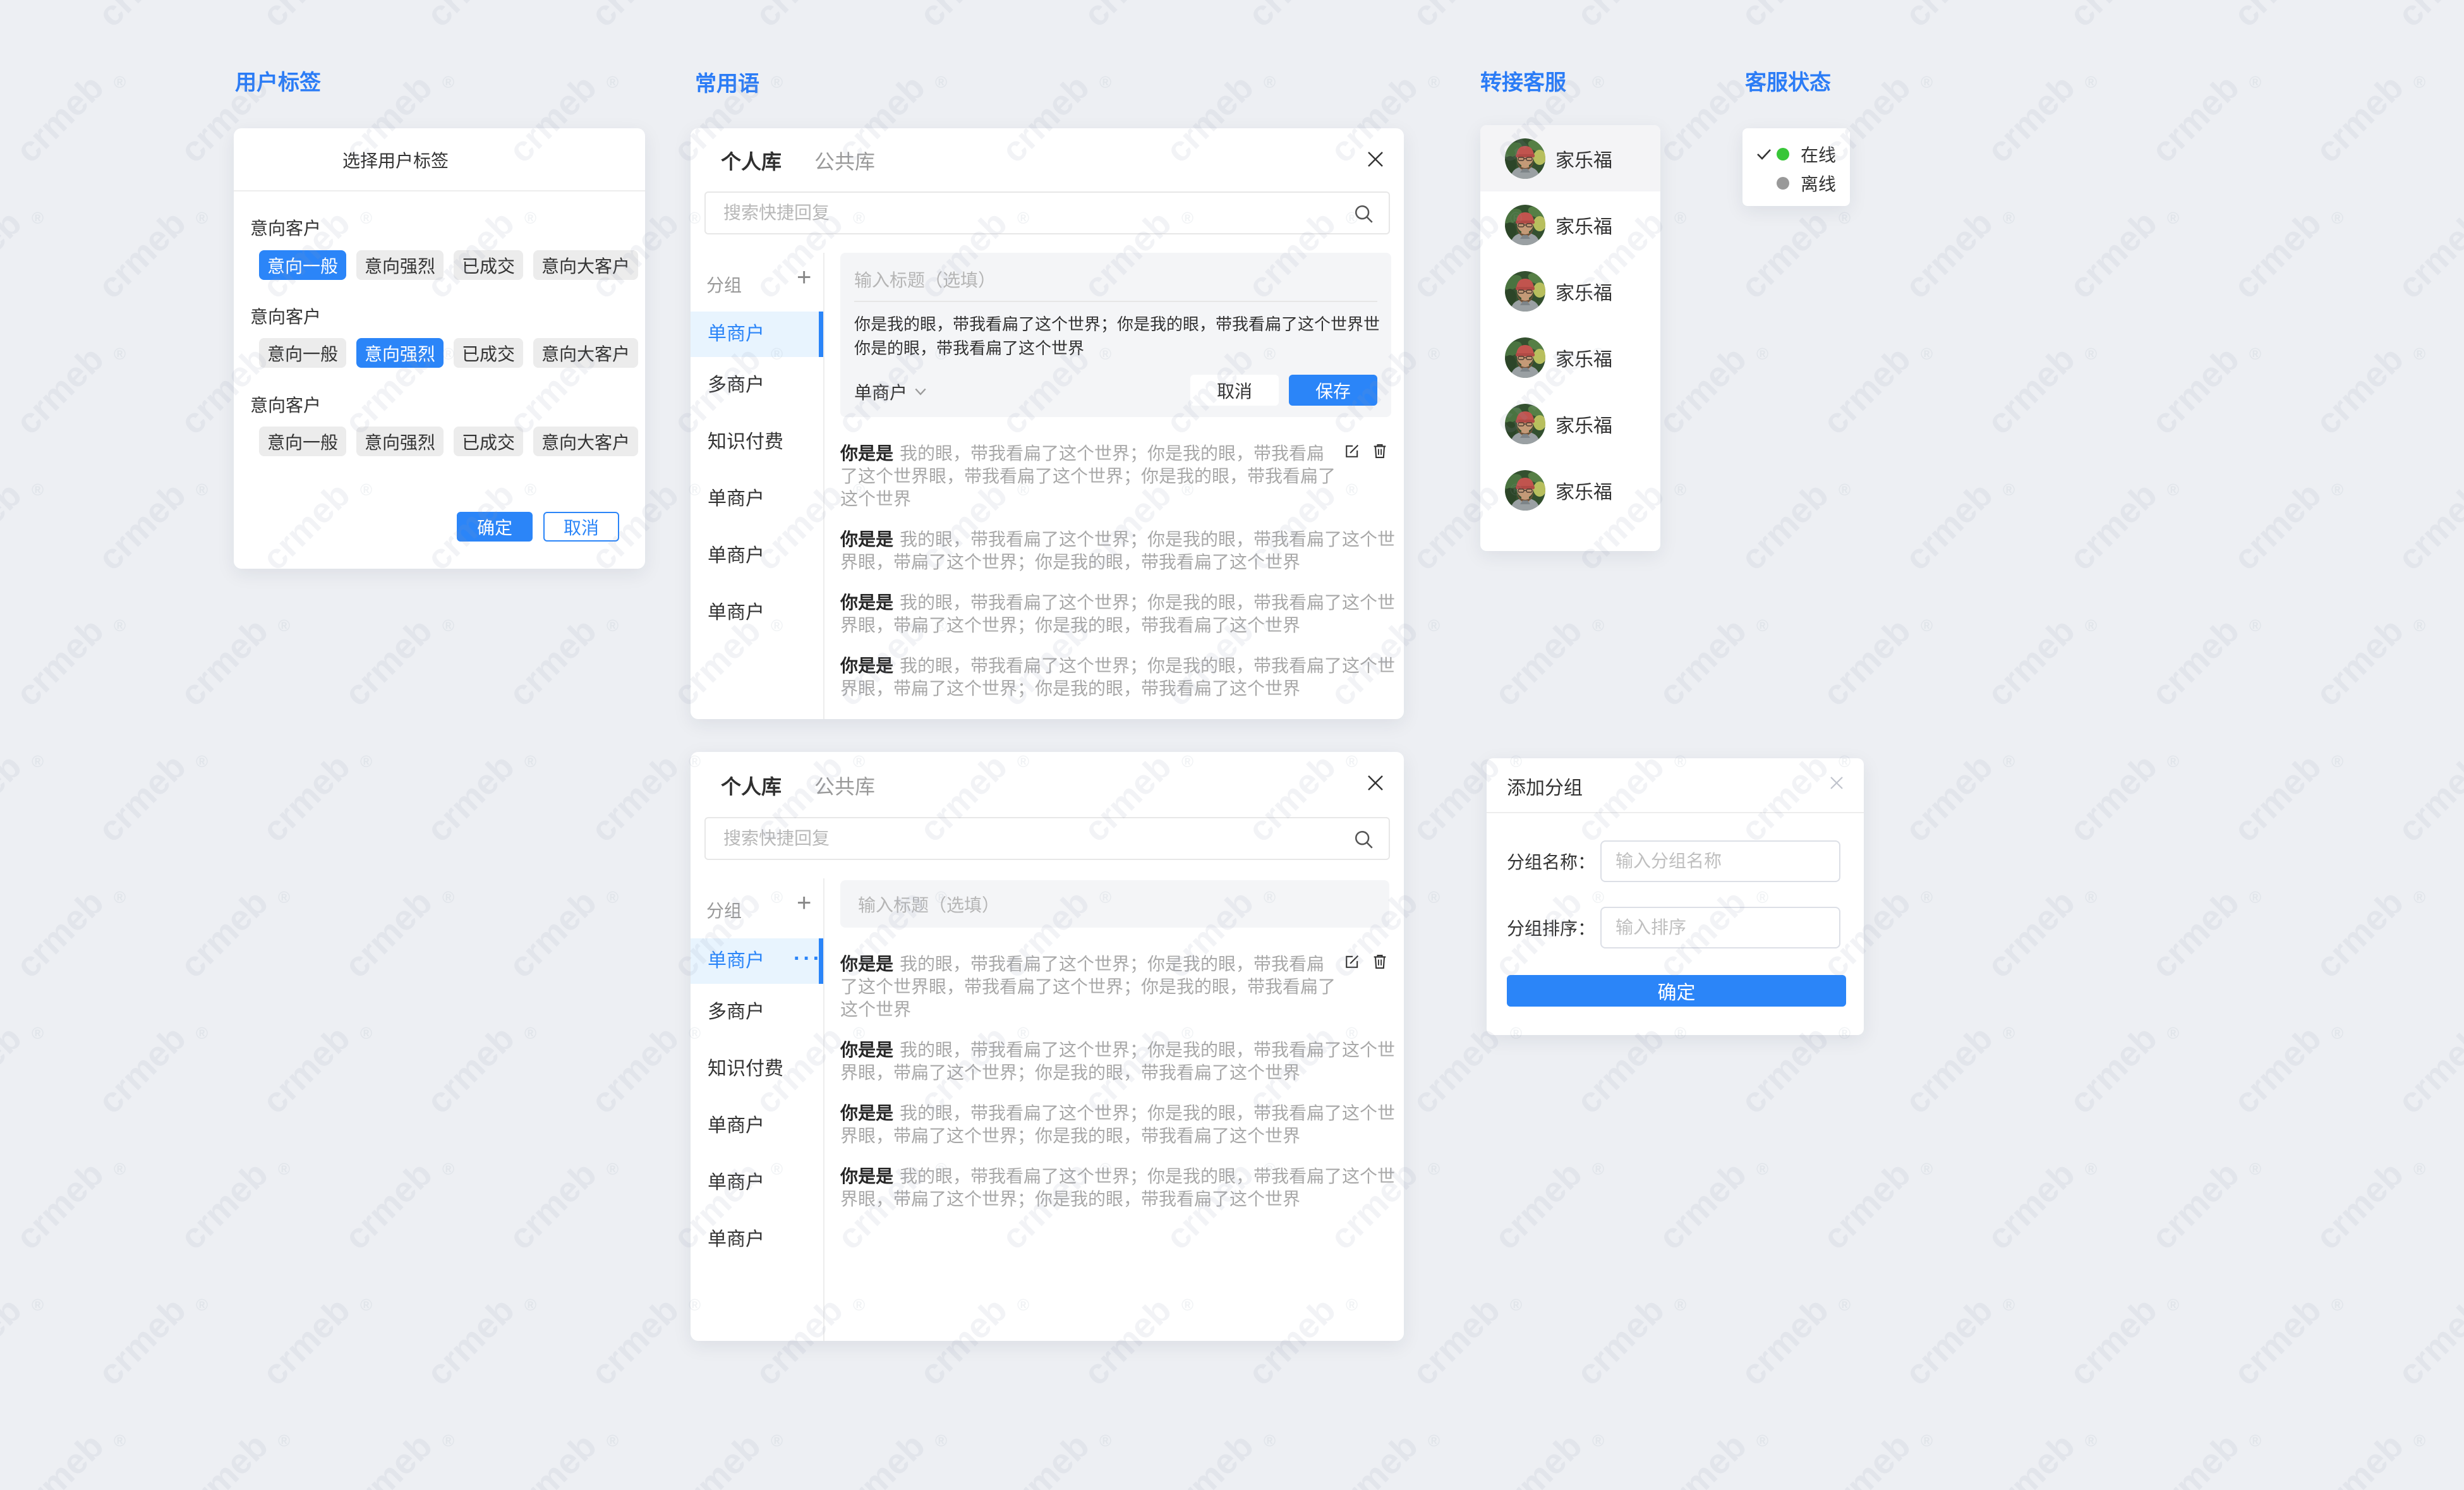 The width and height of the screenshot is (2464, 1490). What do you see at coordinates (727, 84) in the screenshot?
I see `section-label-phrases: 常用语` at bounding box center [727, 84].